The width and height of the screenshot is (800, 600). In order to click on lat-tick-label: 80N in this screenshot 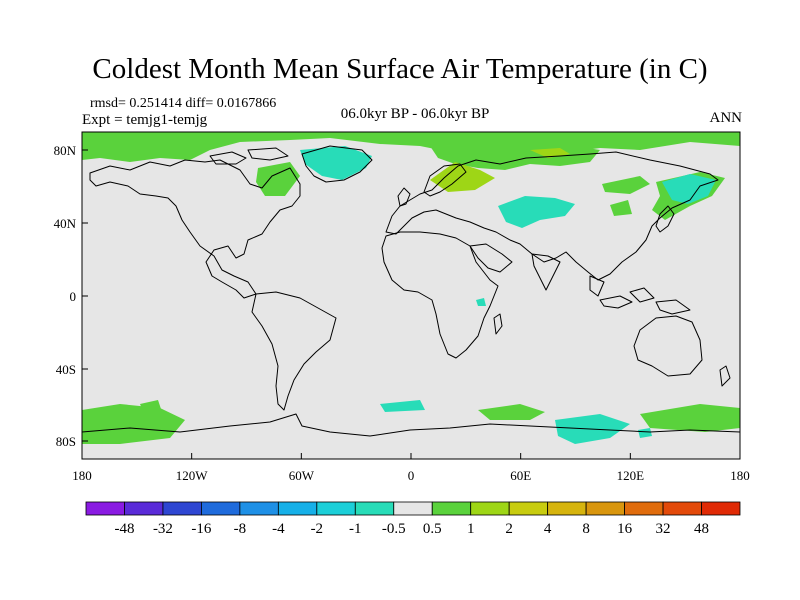, I will do `click(65, 150)`.